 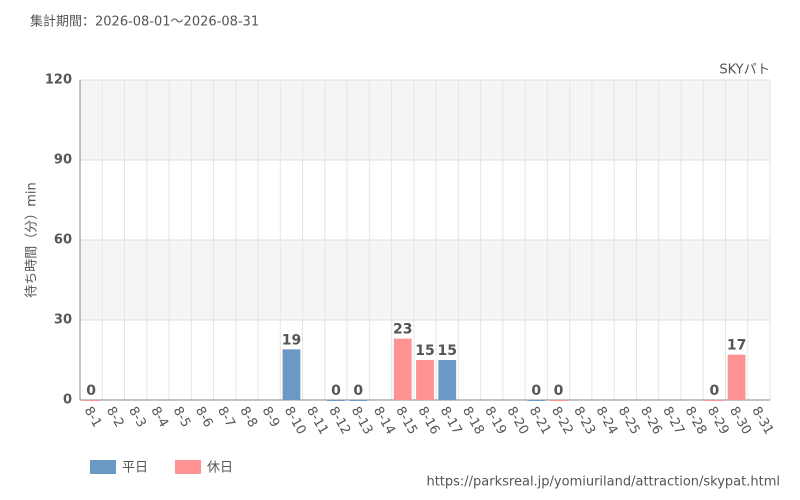 I want to click on x-tick-label: 8-27, so click(x=673, y=420).